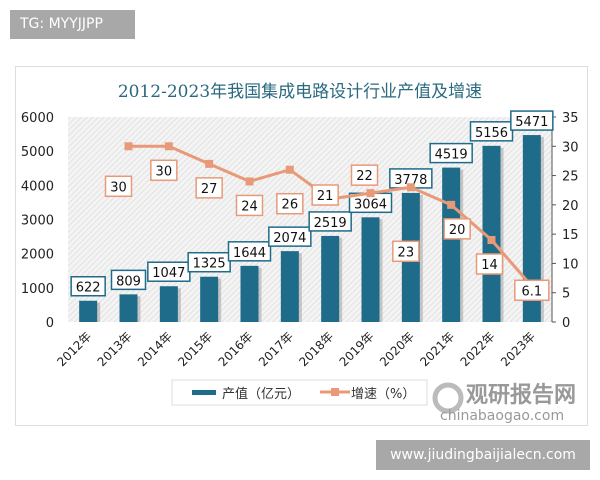 This screenshot has width=600, height=480. I want to click on bar-data-label: 5471, so click(531, 122).